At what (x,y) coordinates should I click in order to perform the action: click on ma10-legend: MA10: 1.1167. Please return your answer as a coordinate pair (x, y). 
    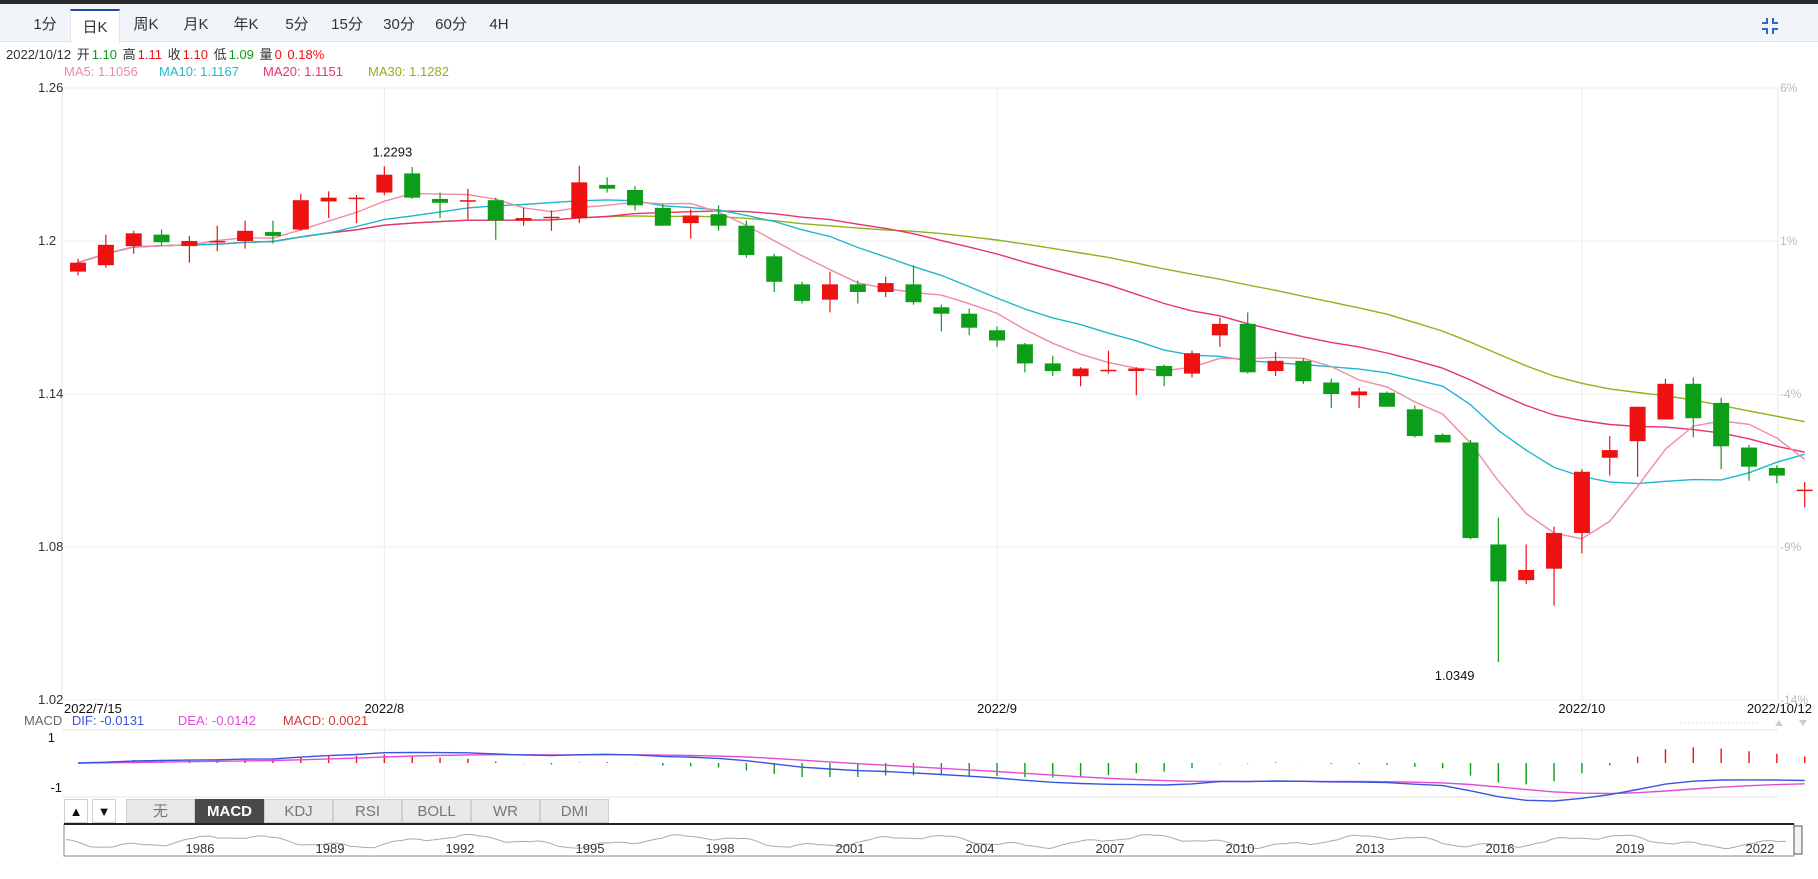
    Looking at the image, I should click on (199, 71).